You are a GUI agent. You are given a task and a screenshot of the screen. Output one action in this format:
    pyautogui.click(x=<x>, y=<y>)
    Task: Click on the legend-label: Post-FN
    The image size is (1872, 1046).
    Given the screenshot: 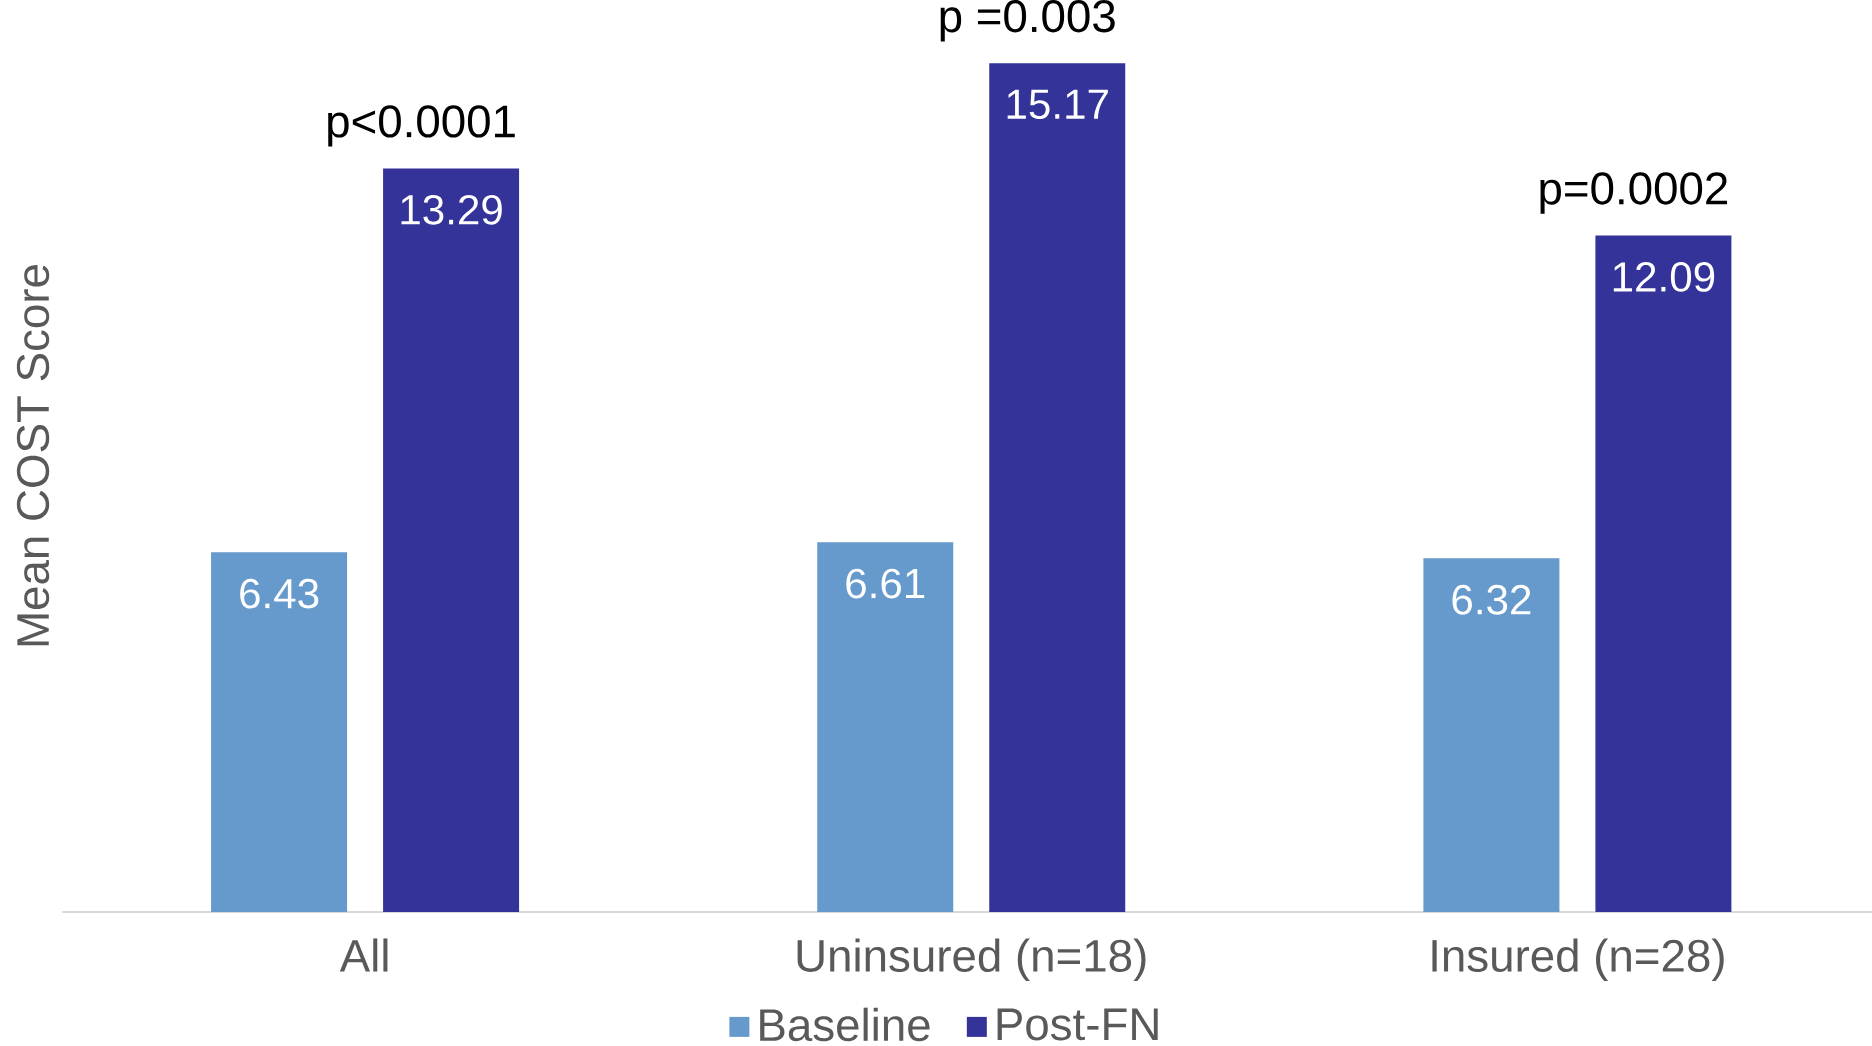 What is the action you would take?
    pyautogui.click(x=1077, y=1024)
    